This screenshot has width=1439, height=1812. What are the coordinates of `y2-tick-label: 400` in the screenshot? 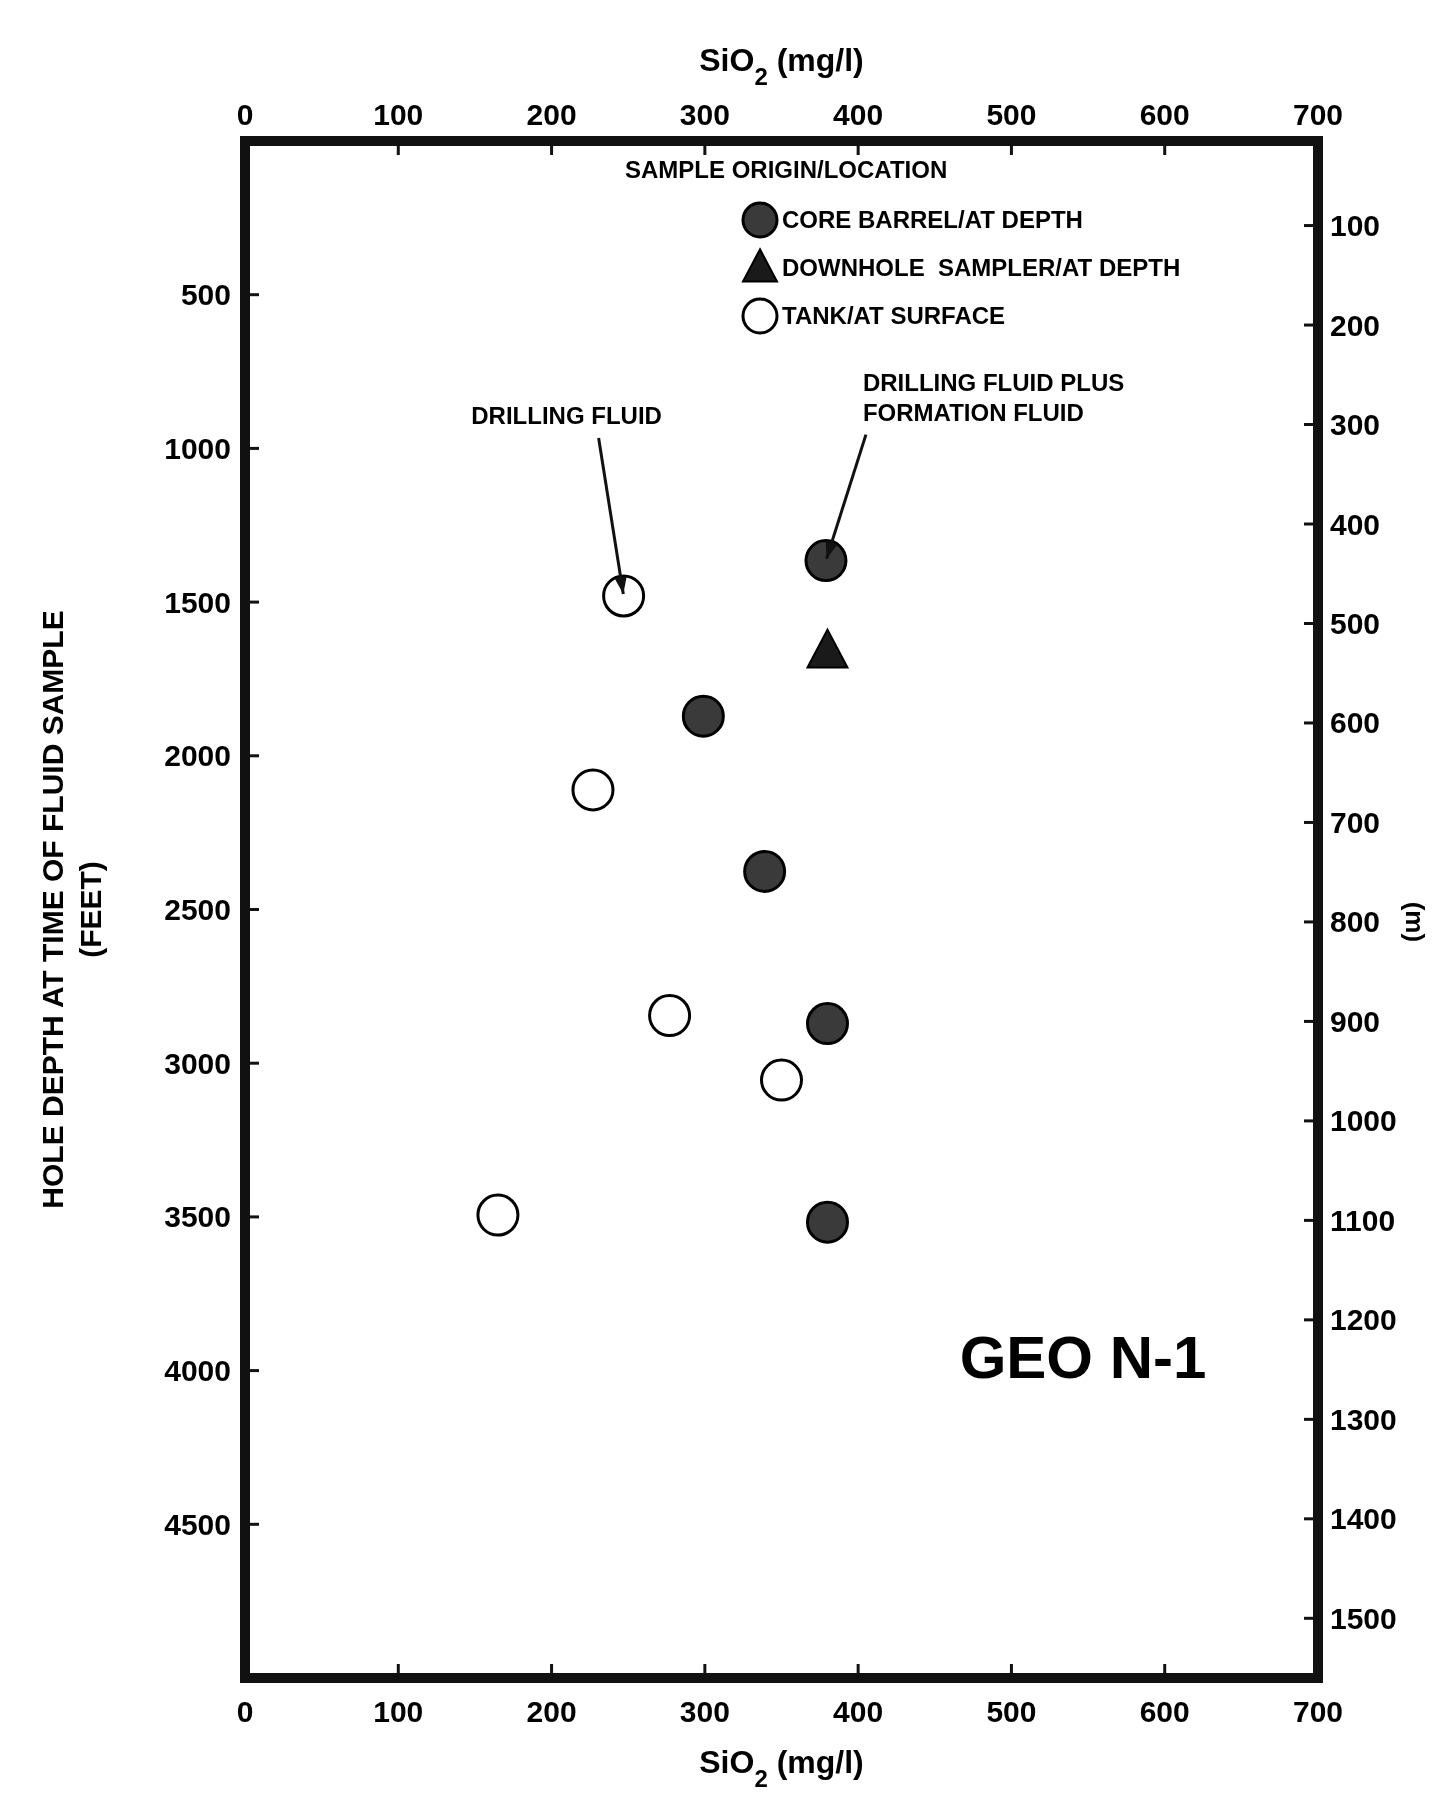 It's located at (1355, 524).